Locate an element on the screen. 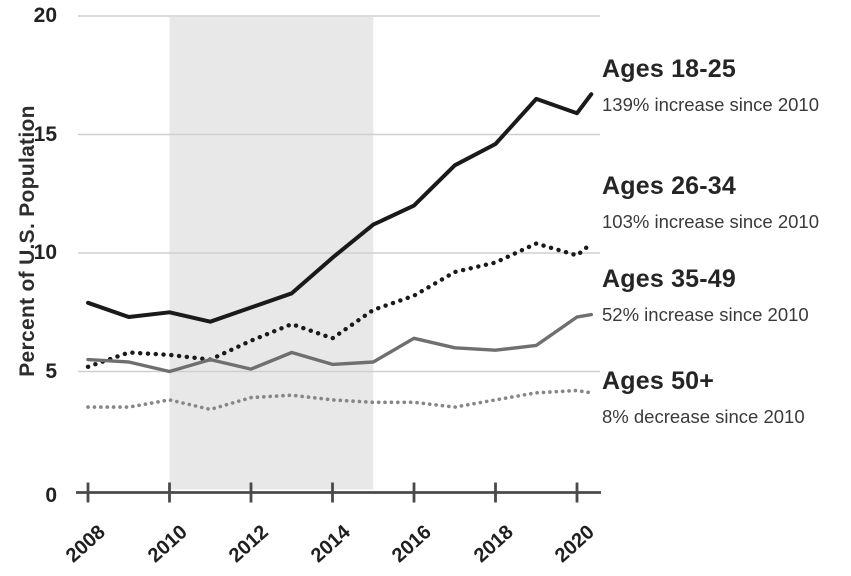  legend-series-name: Ages 50+ is located at coordinates (658, 381).